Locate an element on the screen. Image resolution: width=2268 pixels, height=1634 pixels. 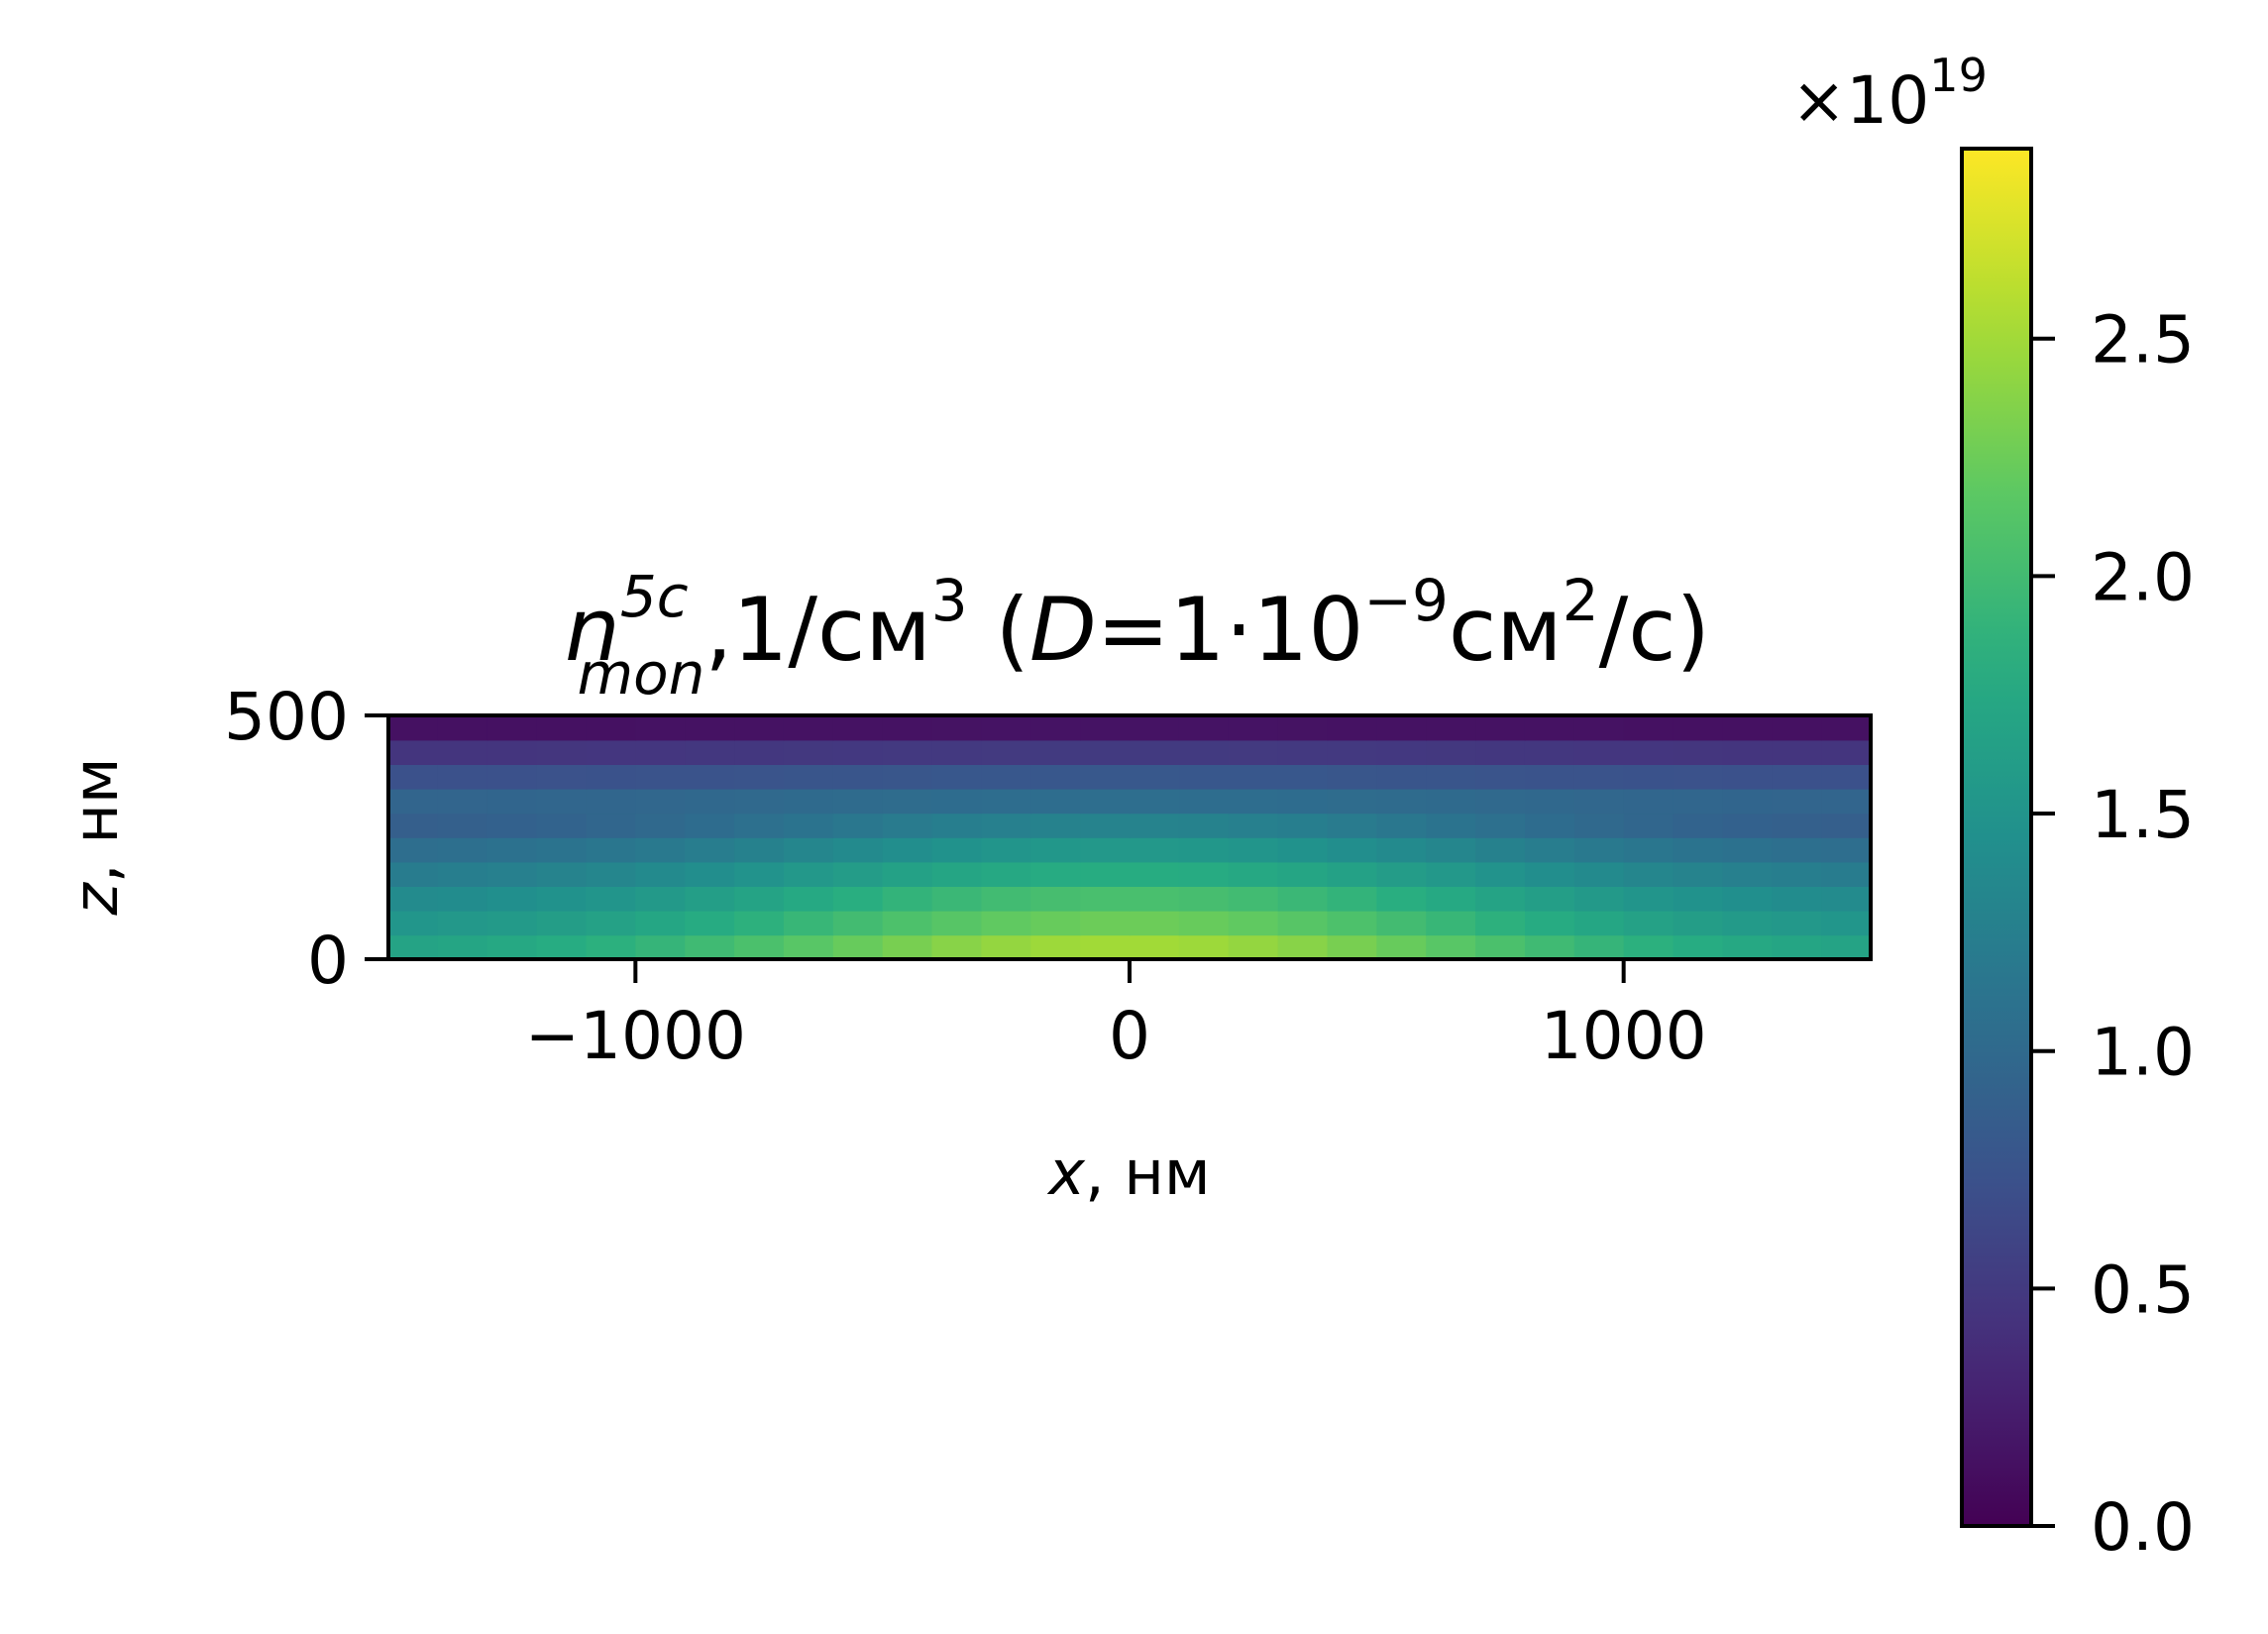
y-axis-ticks: 0 500 is located at coordinates (306, 839).